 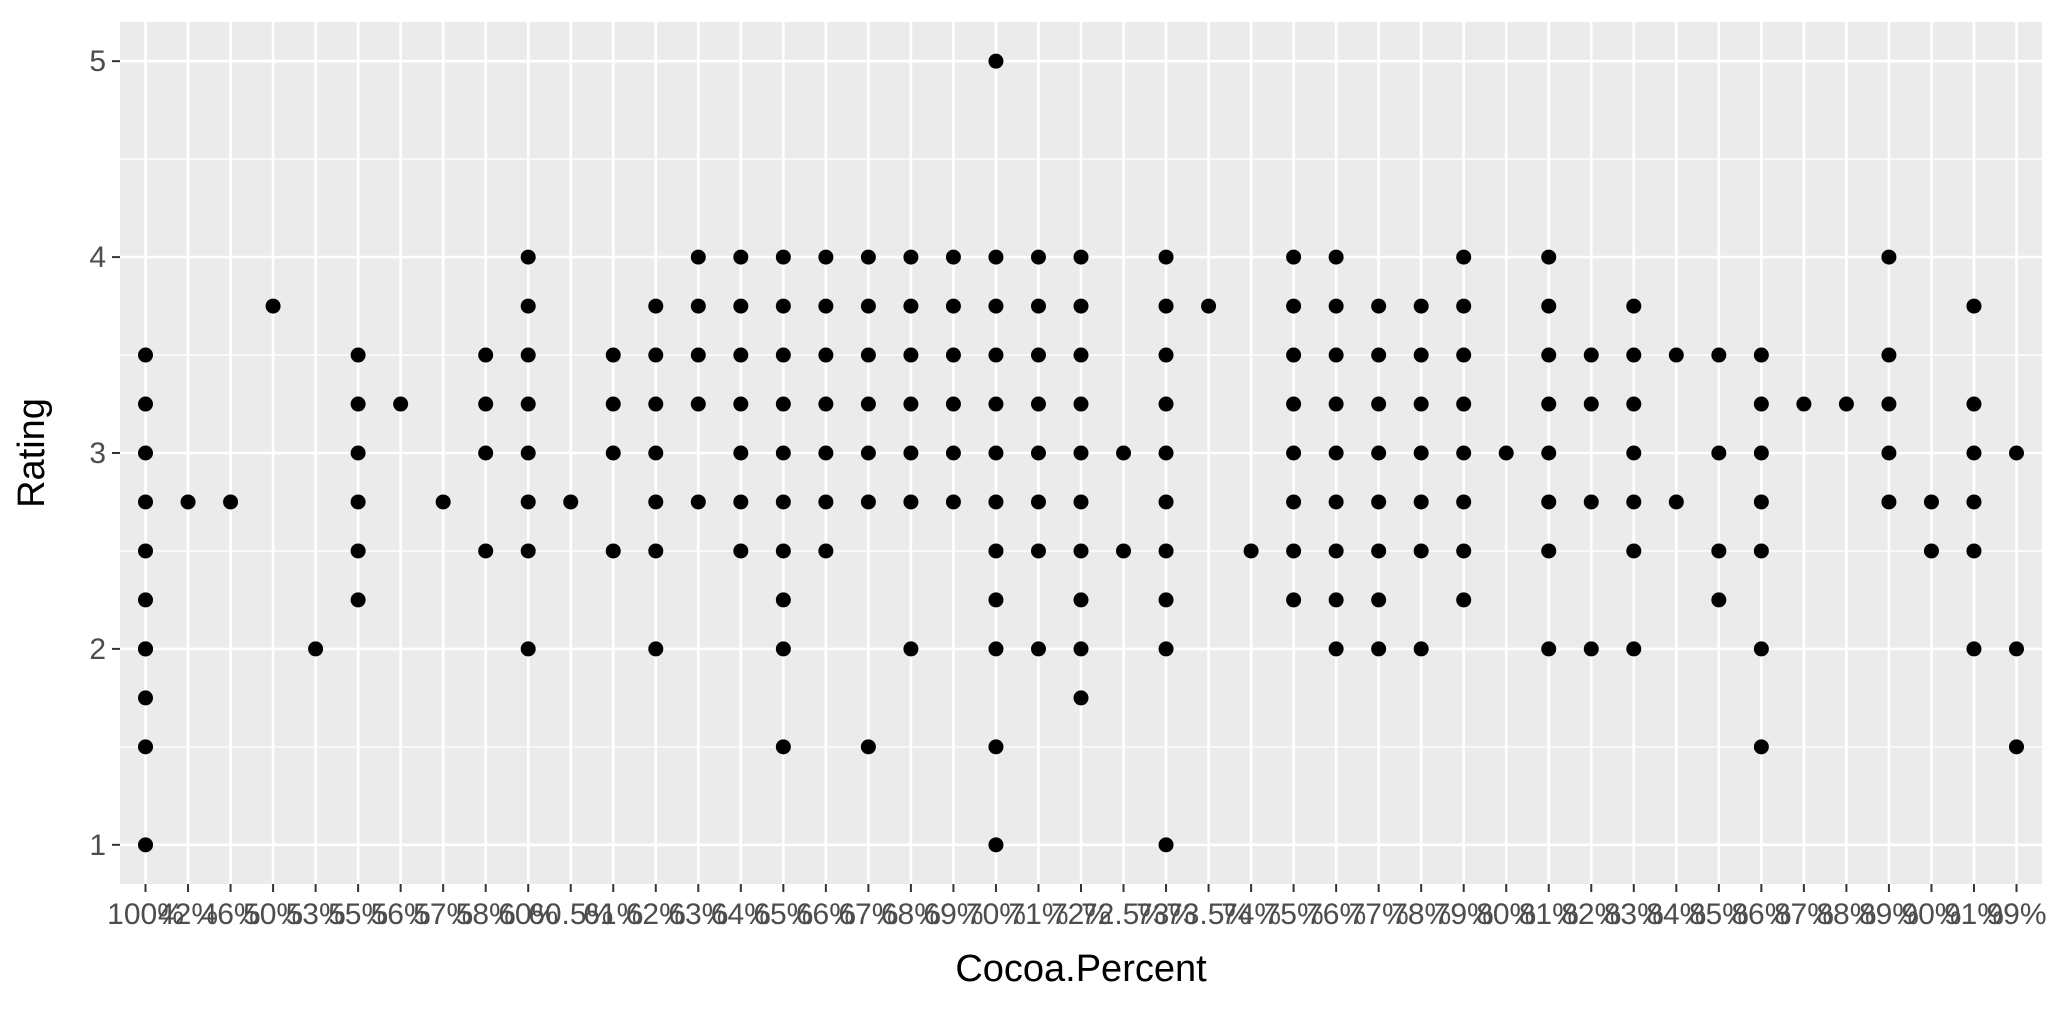 I want to click on x-tick-label: 79%, so click(x=1464, y=914).